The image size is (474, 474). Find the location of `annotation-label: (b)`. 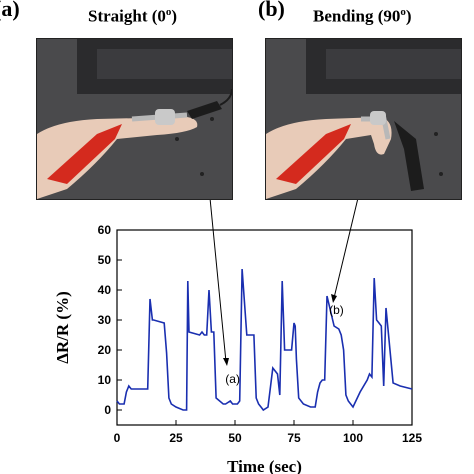

annotation-label: (b) is located at coordinates (336, 310).